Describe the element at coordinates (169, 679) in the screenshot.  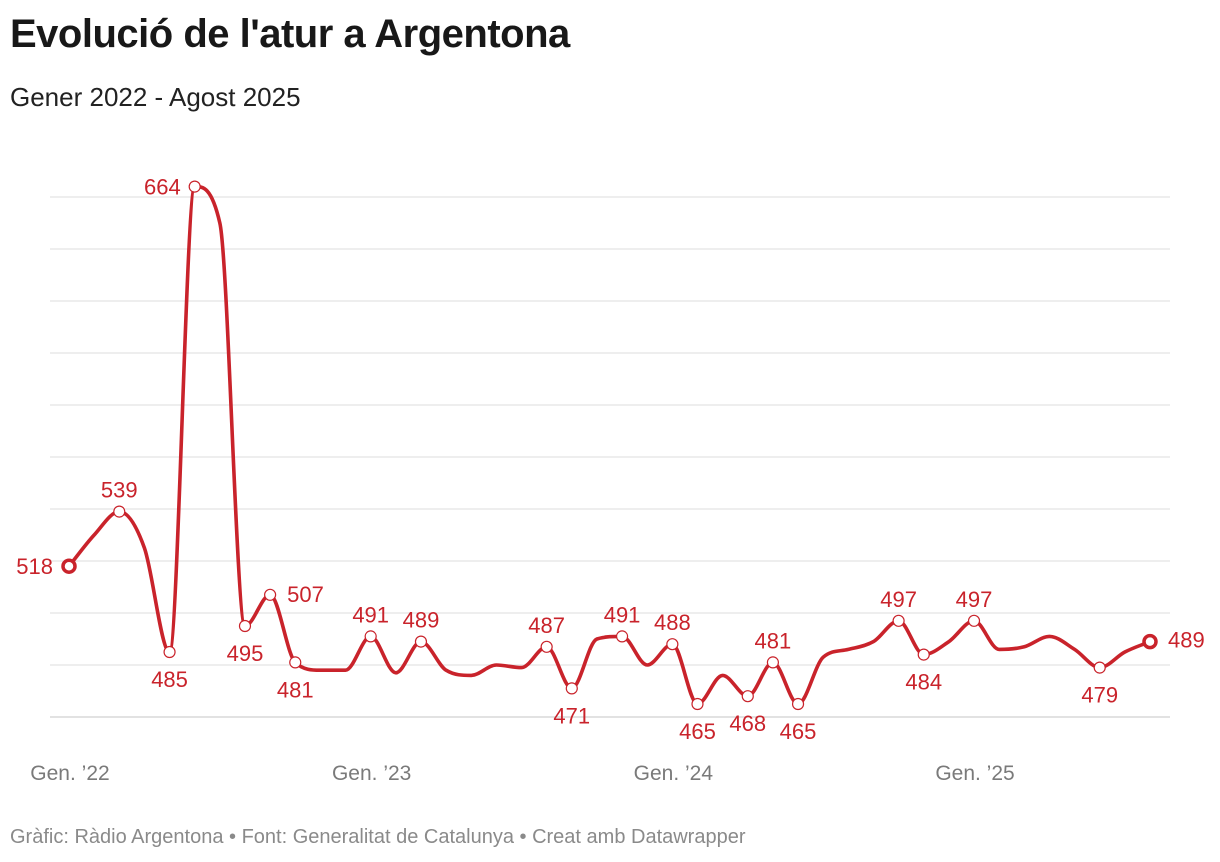
I see `data-label: 485` at that location.